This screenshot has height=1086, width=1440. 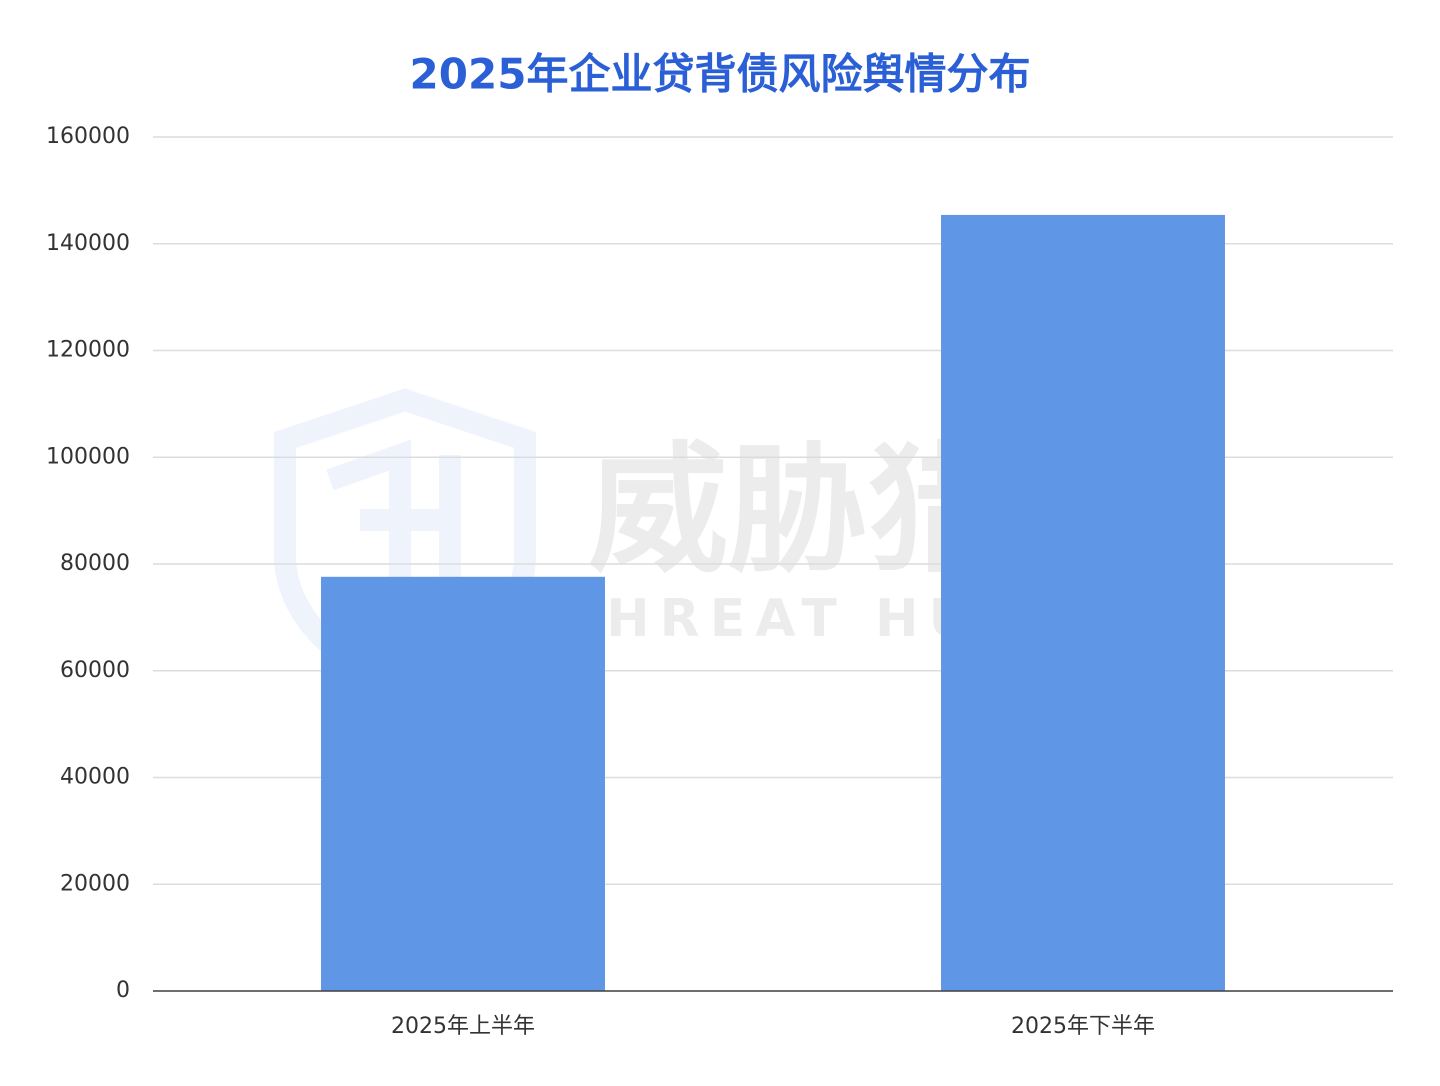 I want to click on x-tick-label: 2025年下半年, so click(x=1083, y=1026).